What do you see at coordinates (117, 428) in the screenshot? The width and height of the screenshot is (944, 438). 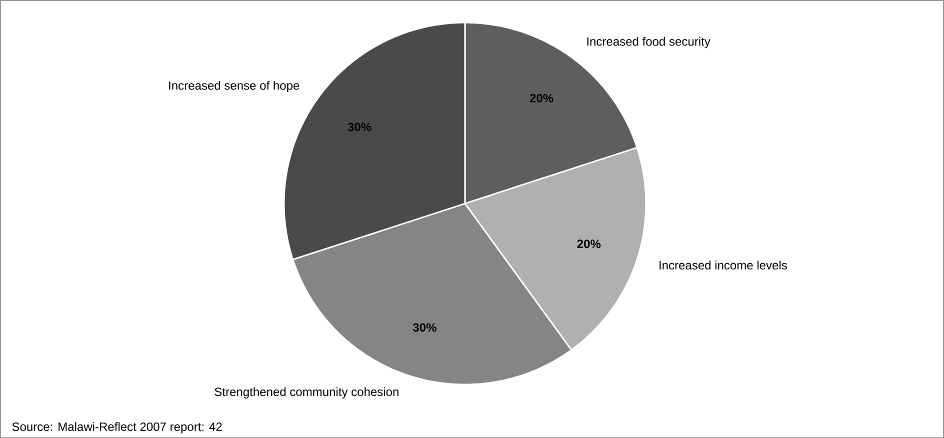 I see `source-note: Source: Malawi-Reflect 2007 report: 42` at bounding box center [117, 428].